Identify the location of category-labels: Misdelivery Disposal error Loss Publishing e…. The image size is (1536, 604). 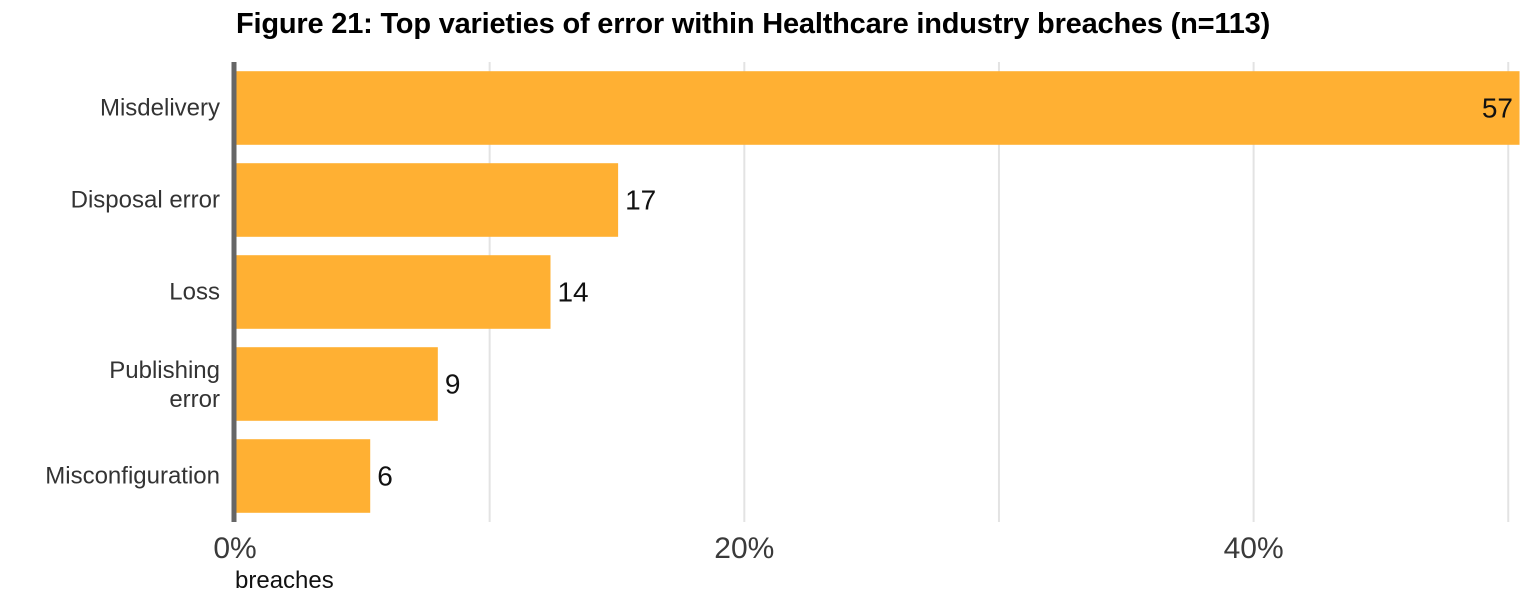
(132, 292).